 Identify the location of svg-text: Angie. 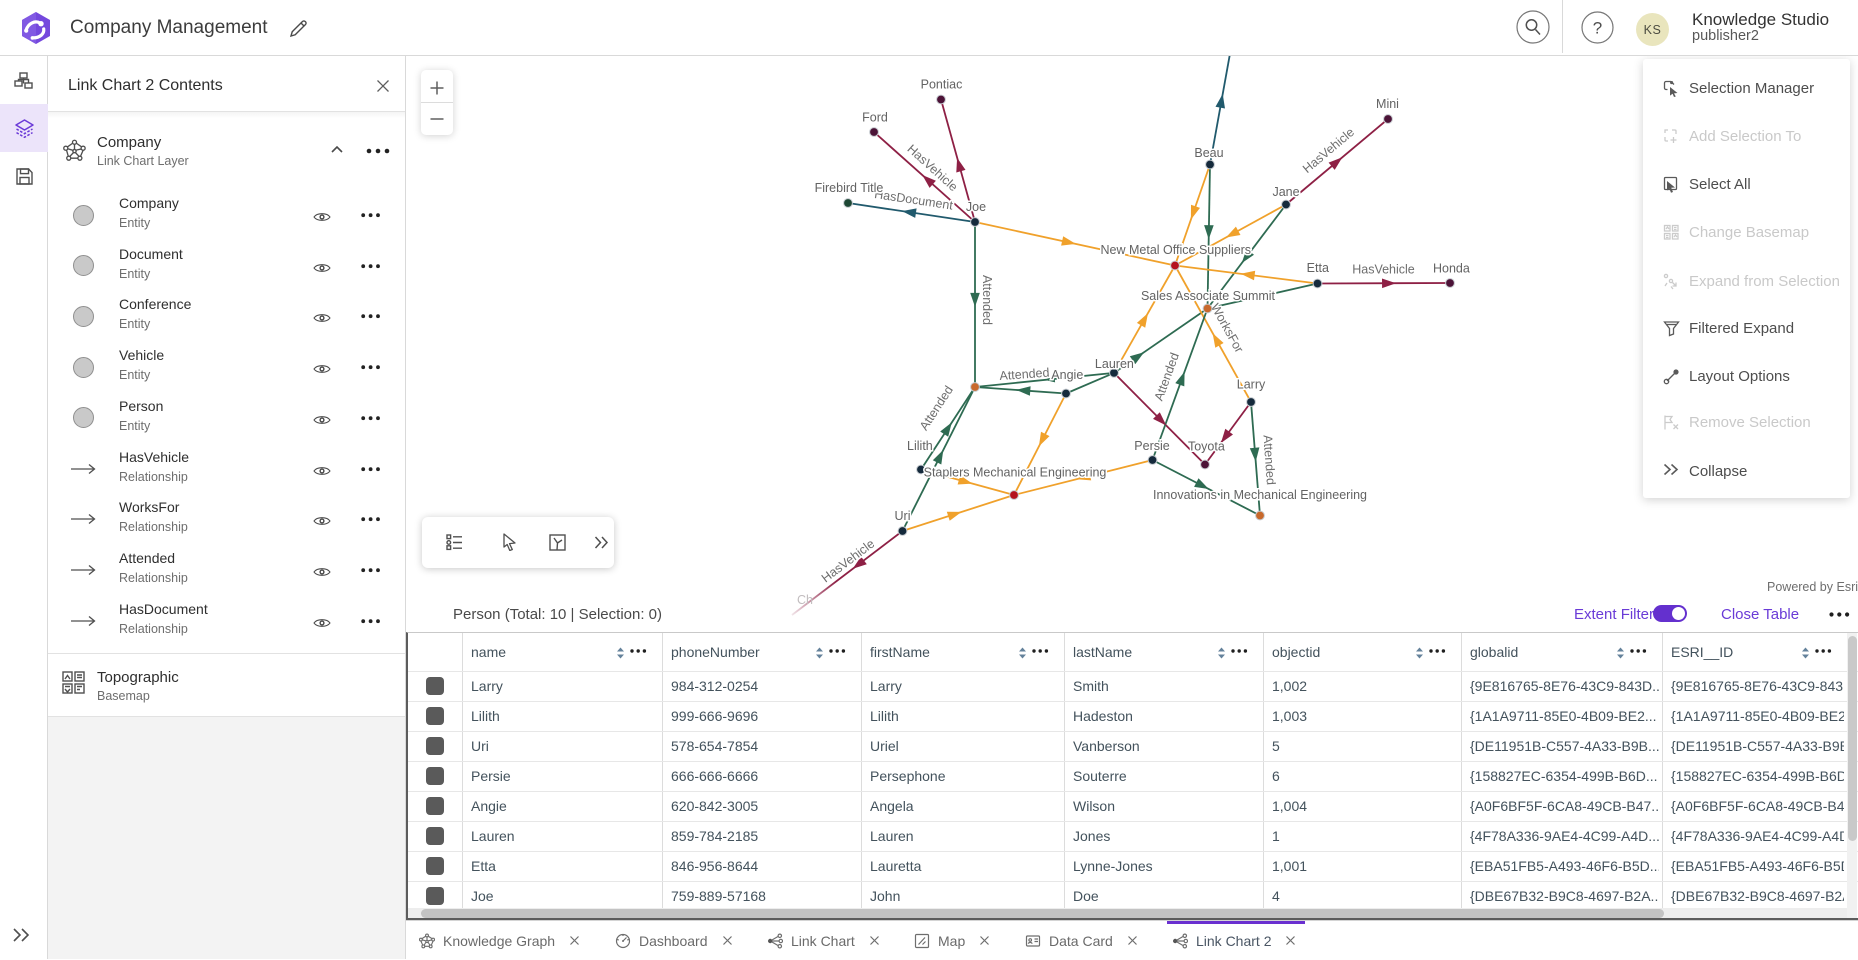
(1067, 375).